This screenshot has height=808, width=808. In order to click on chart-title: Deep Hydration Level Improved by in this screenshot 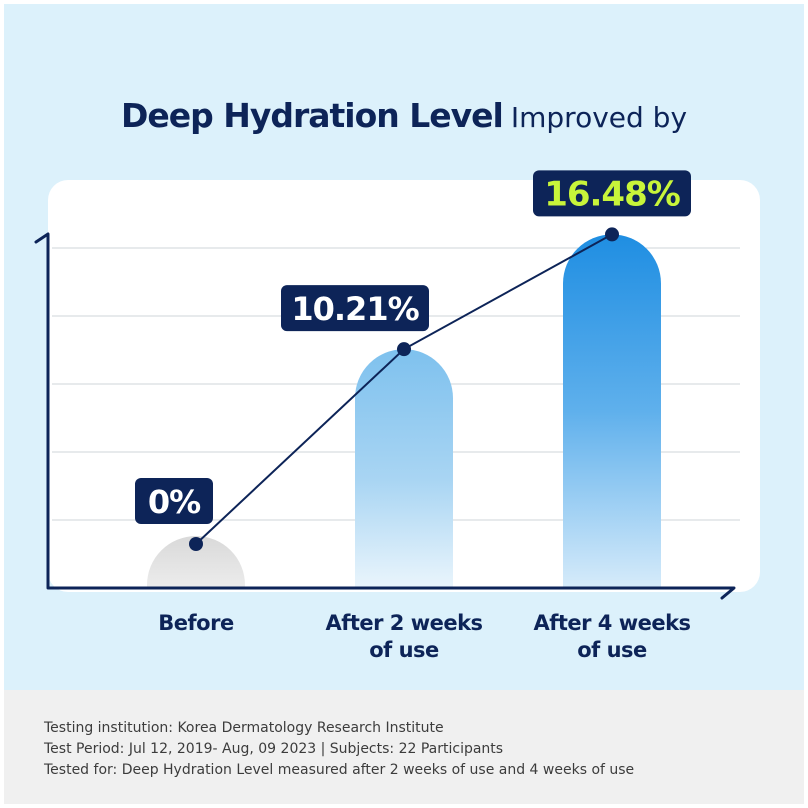, I will do `click(404, 115)`.